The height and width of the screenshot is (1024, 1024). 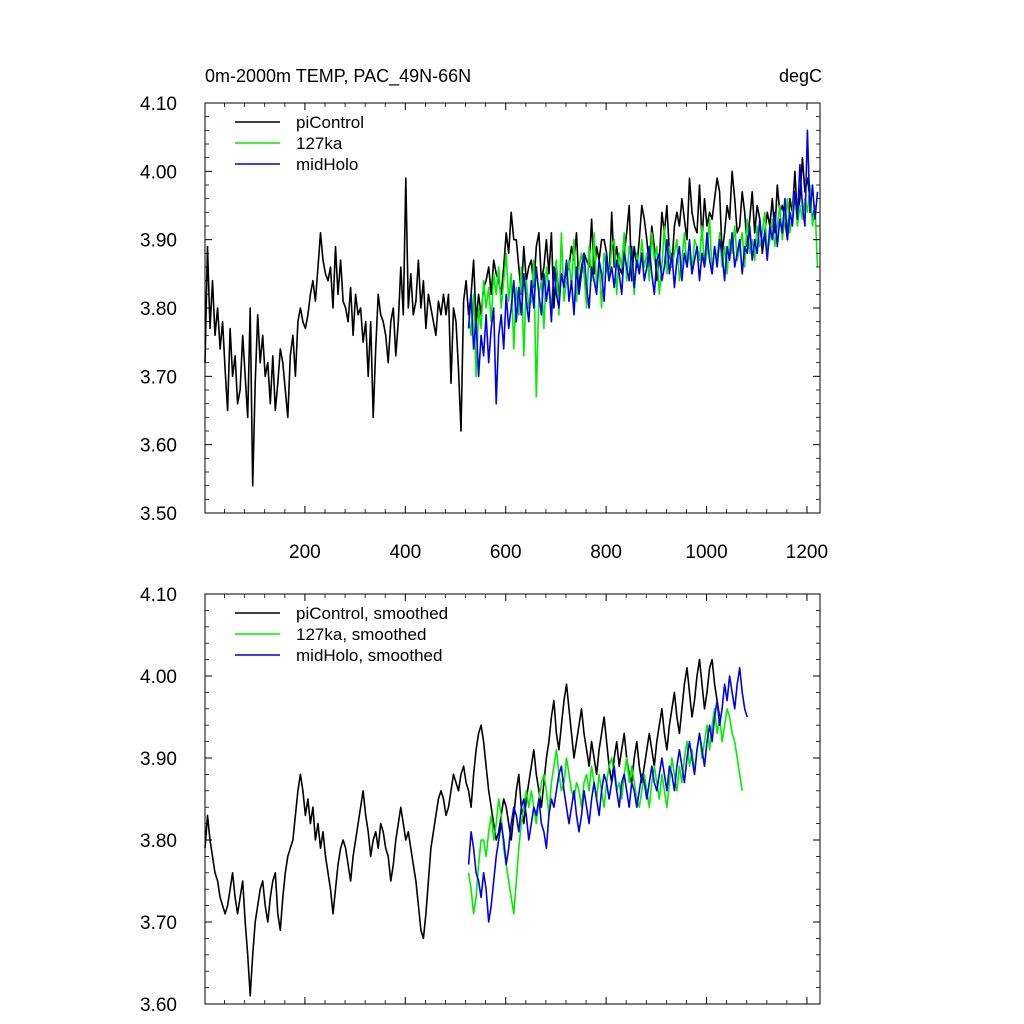 I want to click on x-tick-label: 400, so click(x=405, y=552).